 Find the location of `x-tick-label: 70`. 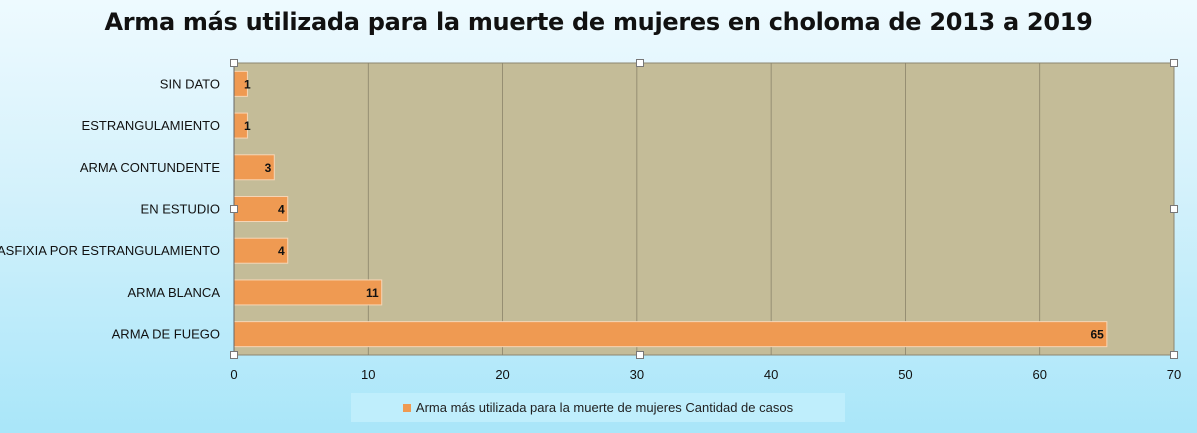

x-tick-label: 70 is located at coordinates (1174, 374).